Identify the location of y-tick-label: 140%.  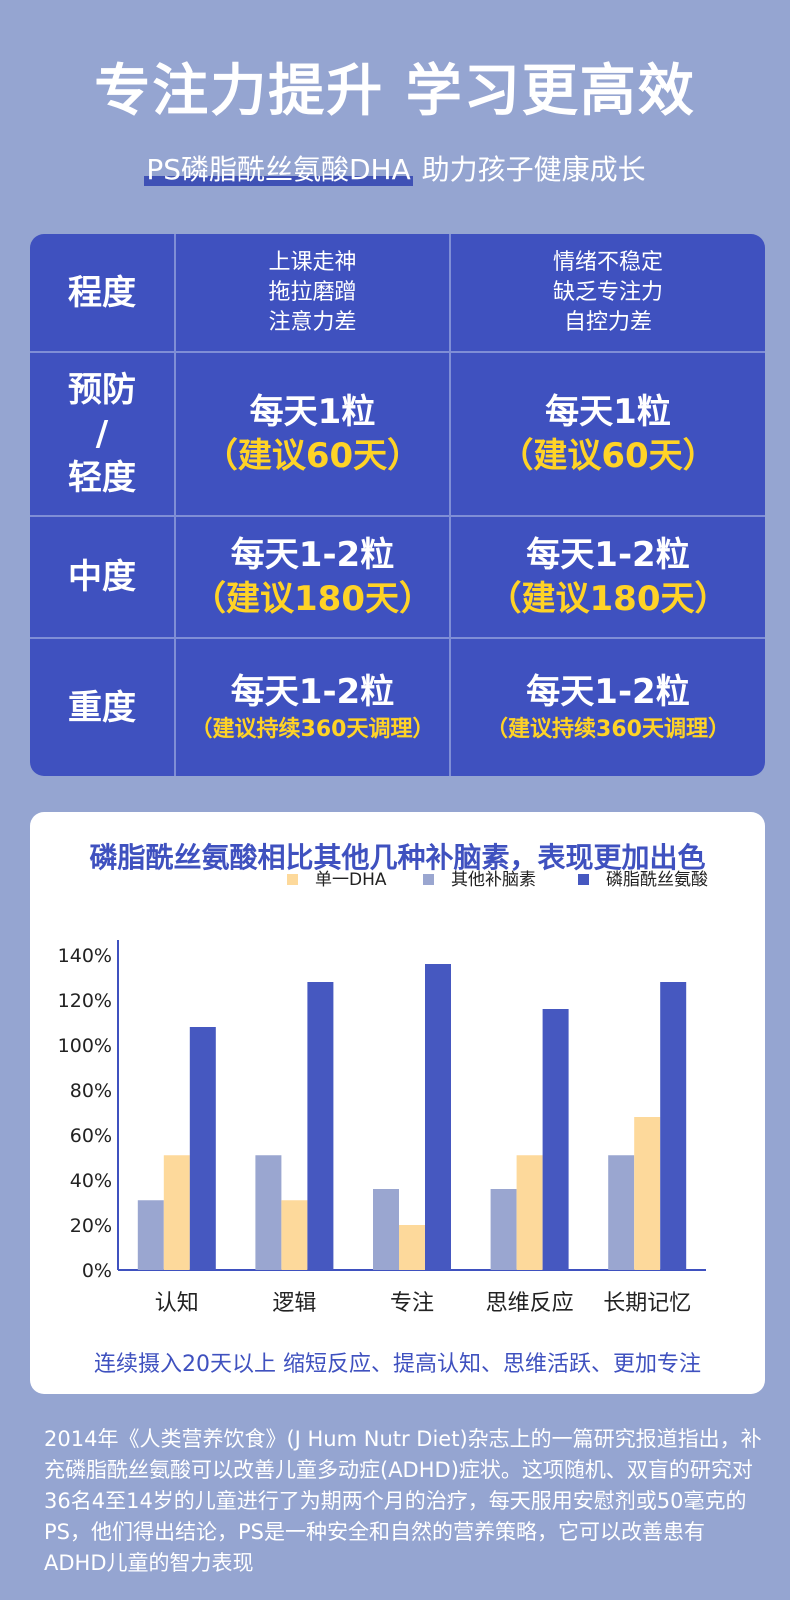
(85, 956).